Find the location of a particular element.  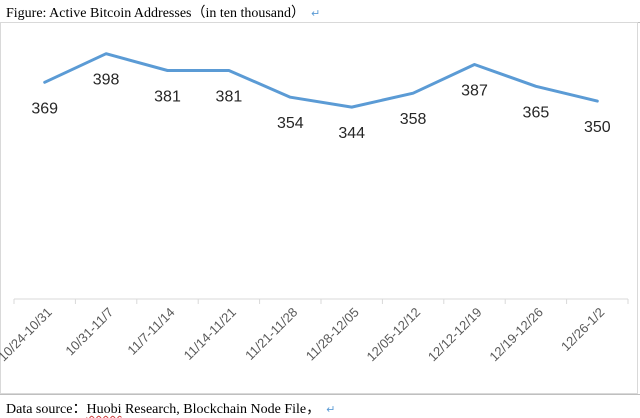

data-label: 387 is located at coordinates (474, 91).